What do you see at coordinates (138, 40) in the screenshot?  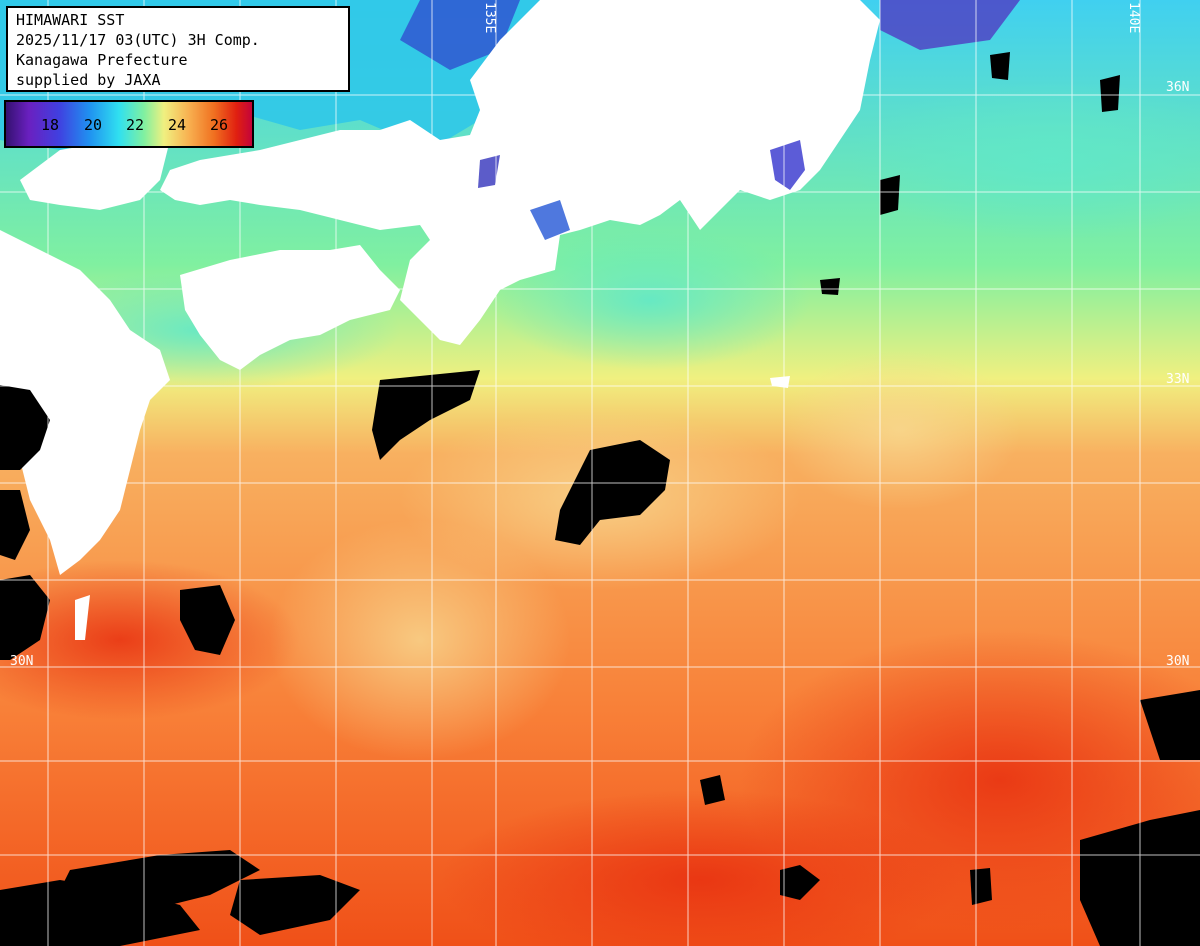 I see `date-line: 2025/11/17 03(UTC) 3H Comp.` at bounding box center [138, 40].